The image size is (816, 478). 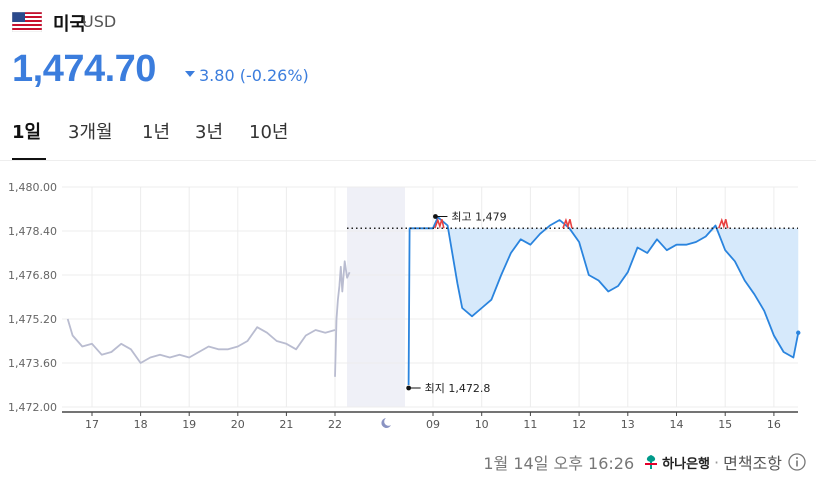 I want to click on us-flag-icon, so click(x=27, y=22).